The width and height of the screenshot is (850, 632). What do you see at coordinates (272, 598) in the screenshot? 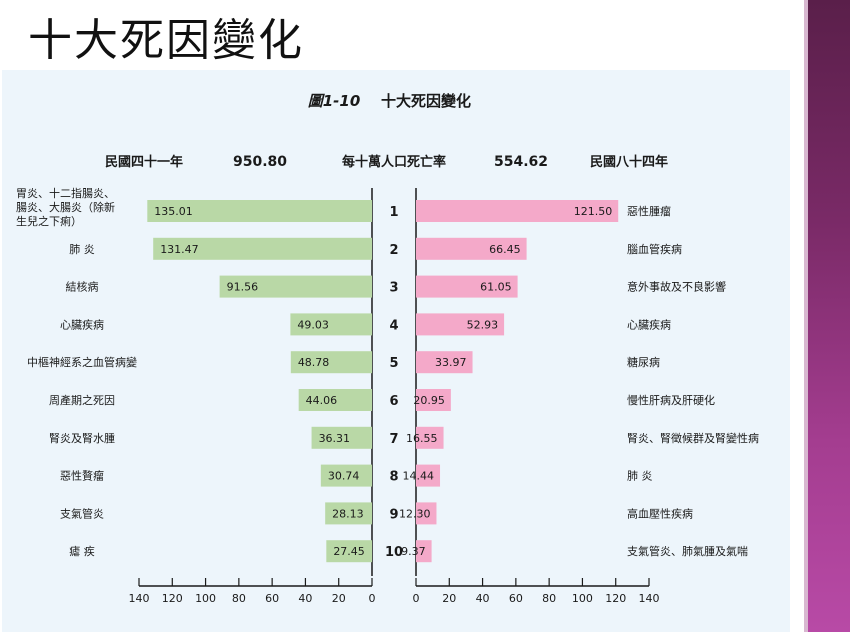
I see `left-tick-label: 60` at bounding box center [272, 598].